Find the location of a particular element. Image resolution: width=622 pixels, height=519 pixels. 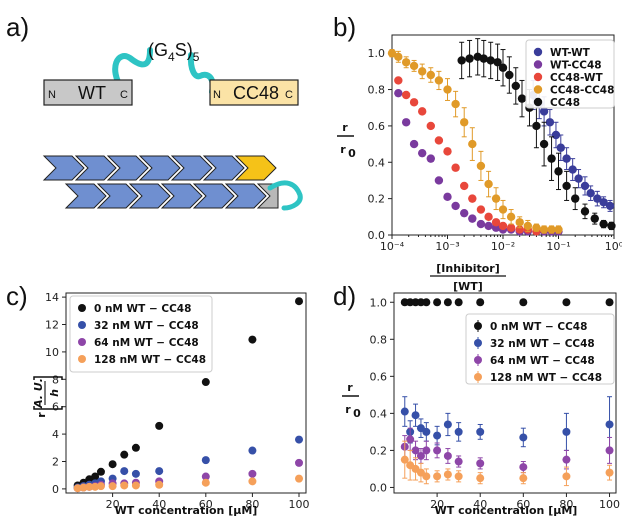

linker-label: (G4S)5 is located at coordinates (174, 52).